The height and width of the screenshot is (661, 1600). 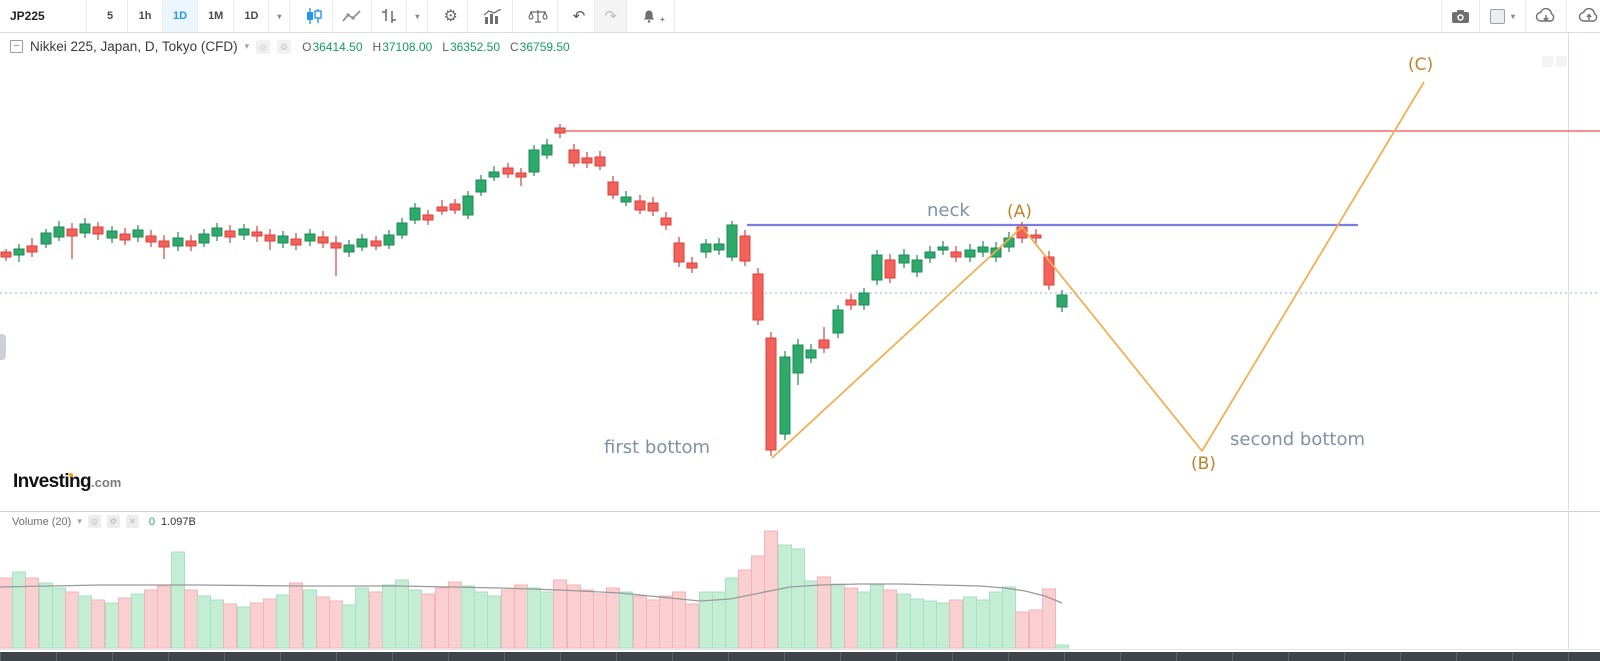 I want to click on settings-button: ⚙, so click(x=451, y=16).